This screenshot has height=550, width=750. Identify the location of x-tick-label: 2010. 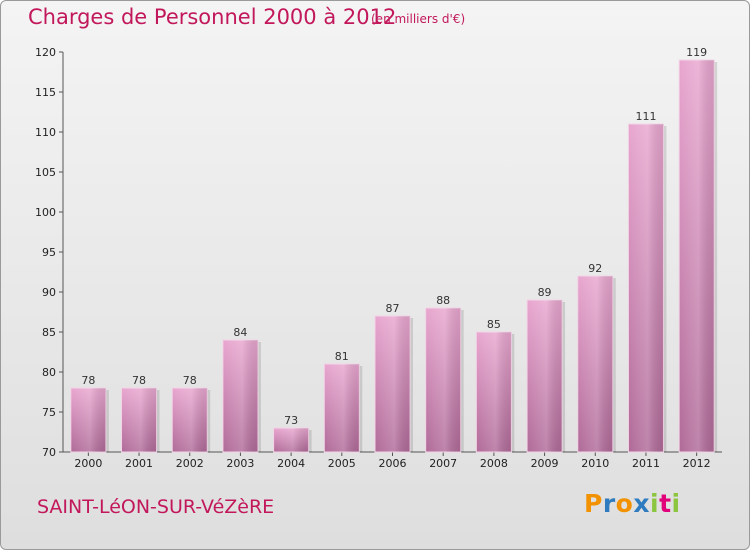
(595, 463).